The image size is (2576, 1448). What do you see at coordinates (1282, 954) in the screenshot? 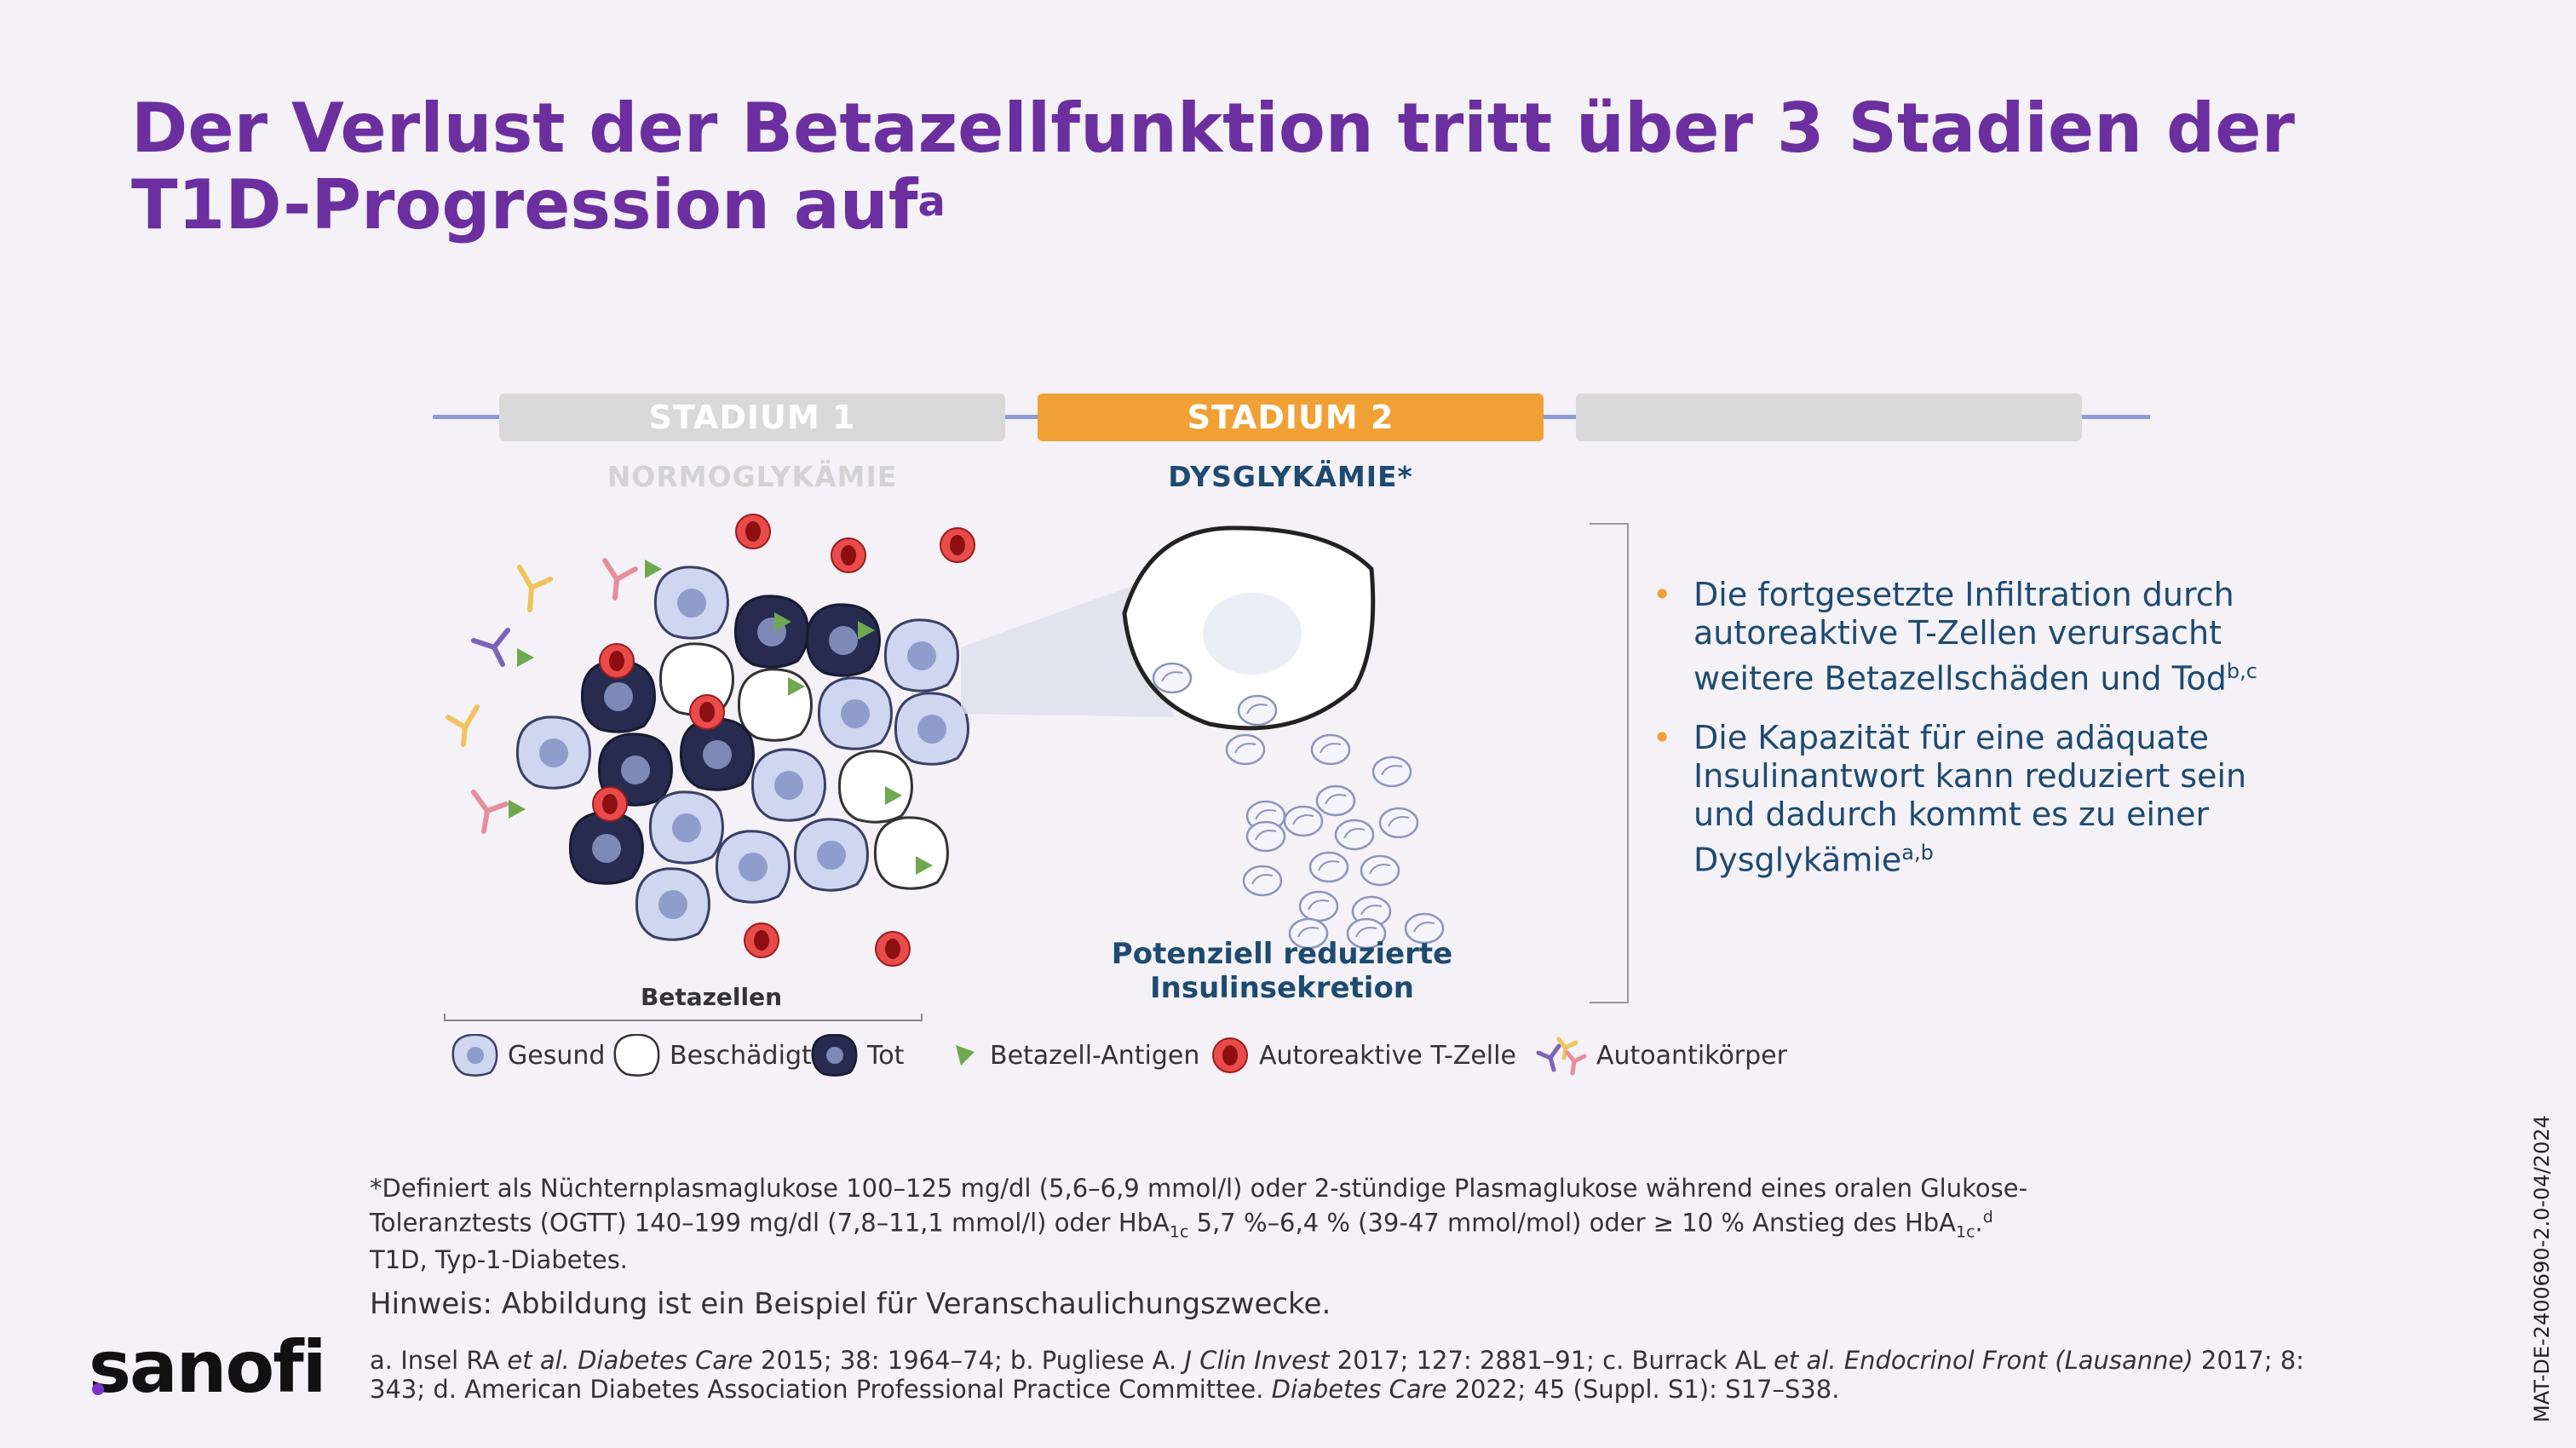
I see `insulin-label-line-1: Potenziell reduzierte` at bounding box center [1282, 954].